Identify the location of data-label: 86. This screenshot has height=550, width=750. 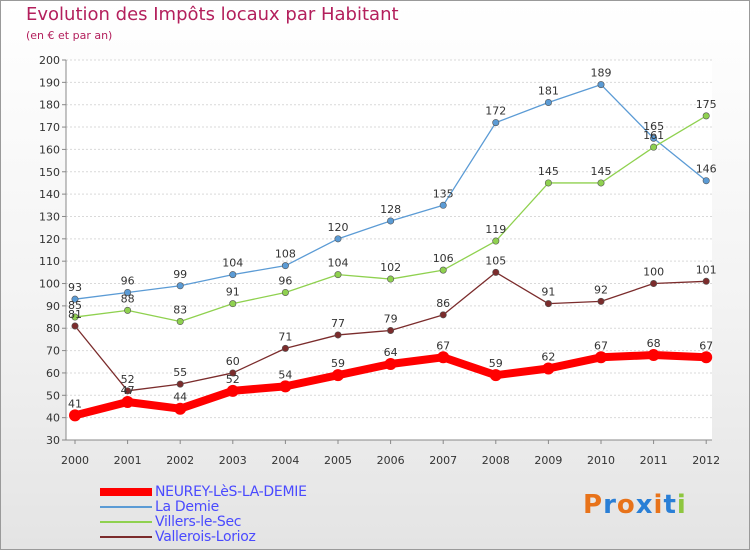
(443, 303).